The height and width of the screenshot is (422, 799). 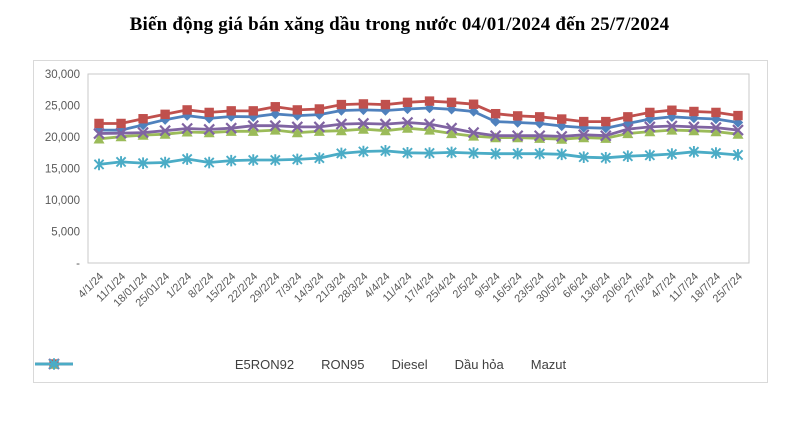 I want to click on legend-item-diesel: Diesel, so click(x=231, y=364).